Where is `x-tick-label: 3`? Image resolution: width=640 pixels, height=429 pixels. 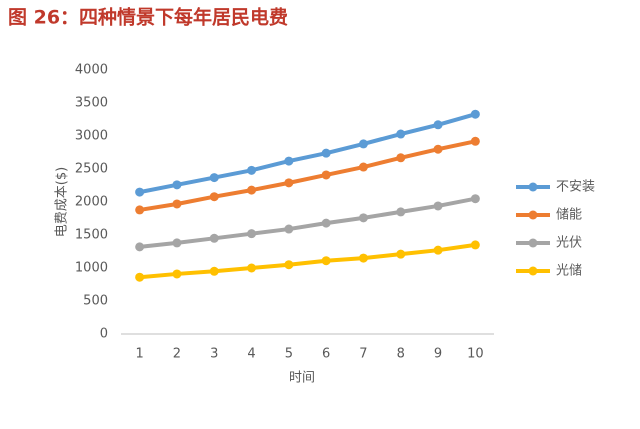
x-tick-label: 3 is located at coordinates (214, 354).